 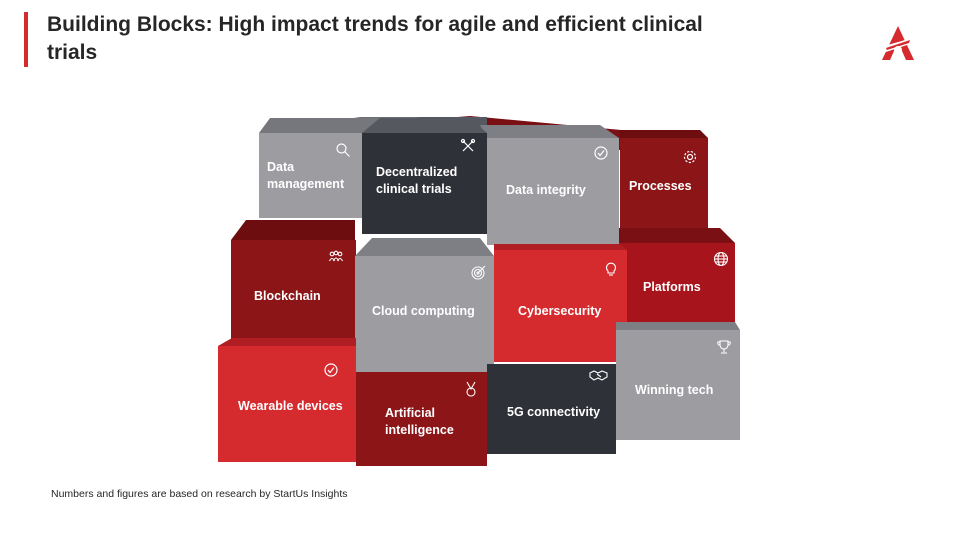 I want to click on block-label-wearable-devices: Wearable devices, so click(x=290, y=406).